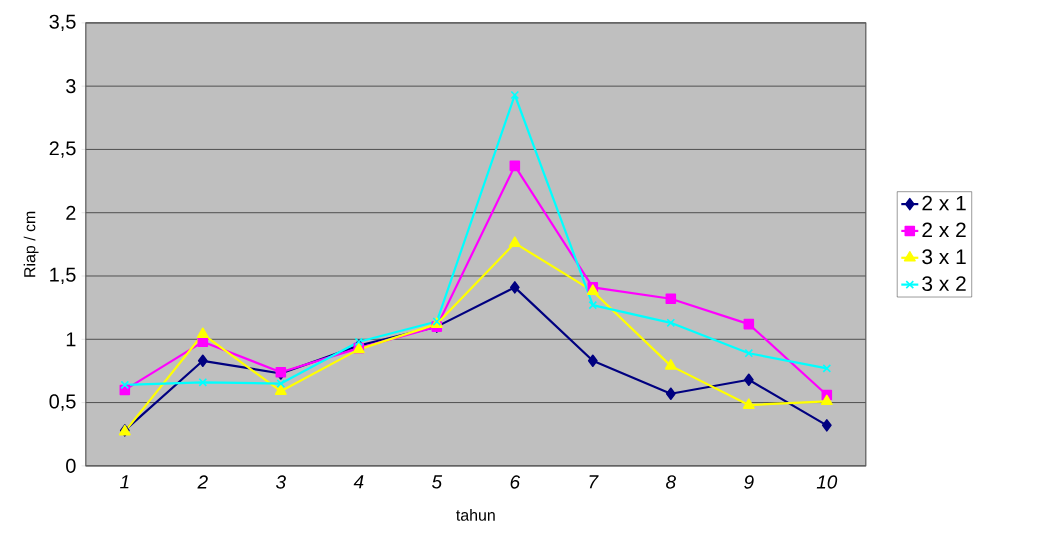 The height and width of the screenshot is (557, 1057). What do you see at coordinates (358, 482) in the screenshot?
I see `x-tick-label: 4` at bounding box center [358, 482].